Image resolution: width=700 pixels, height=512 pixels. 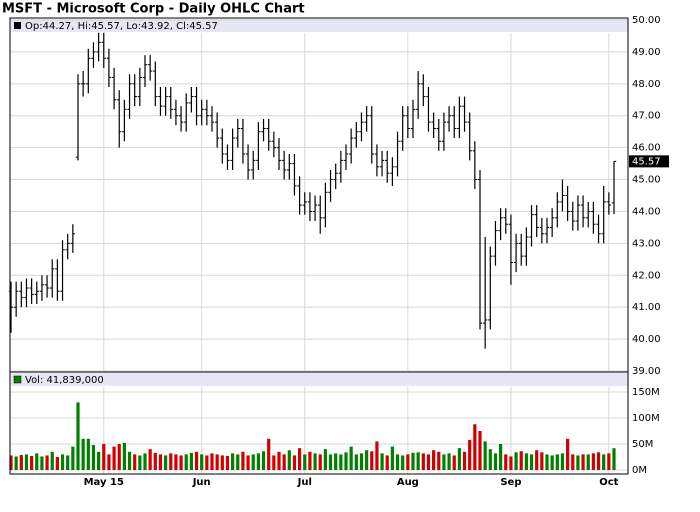 What do you see at coordinates (646, 161) in the screenshot?
I see `last-price-label: 45.57` at bounding box center [646, 161].